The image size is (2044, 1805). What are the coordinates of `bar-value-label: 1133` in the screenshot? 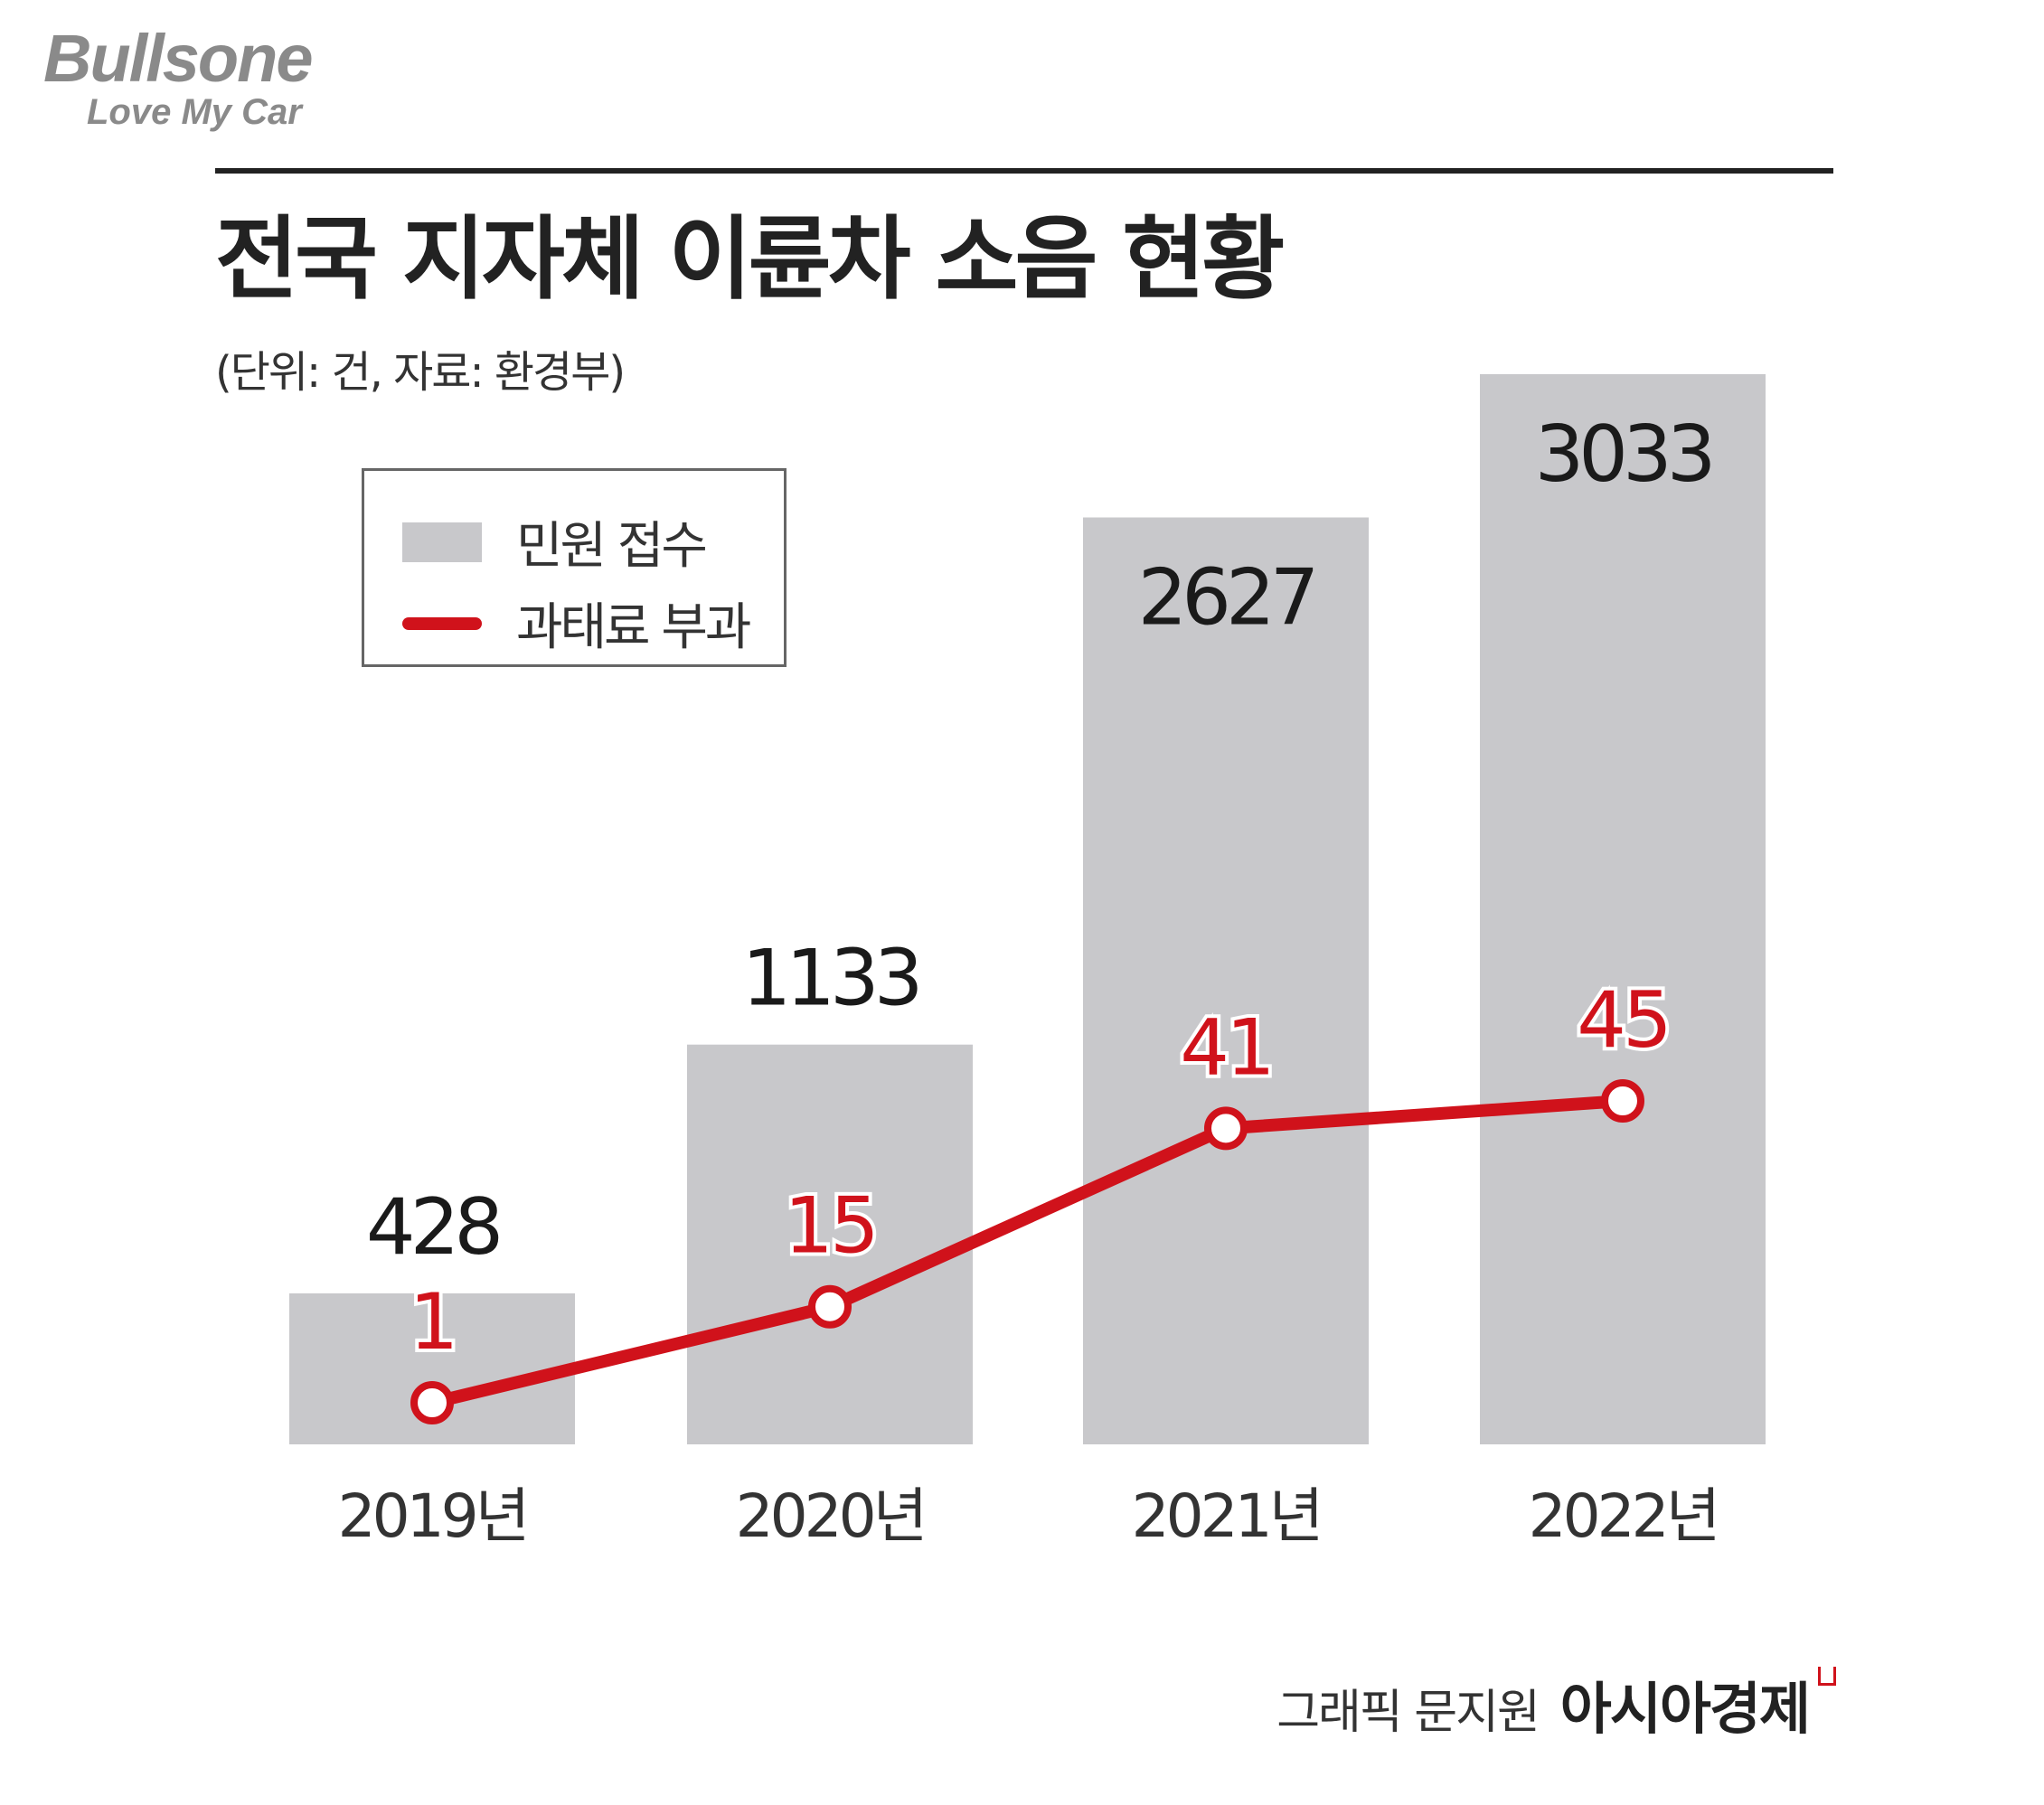 It's located at (830, 979).